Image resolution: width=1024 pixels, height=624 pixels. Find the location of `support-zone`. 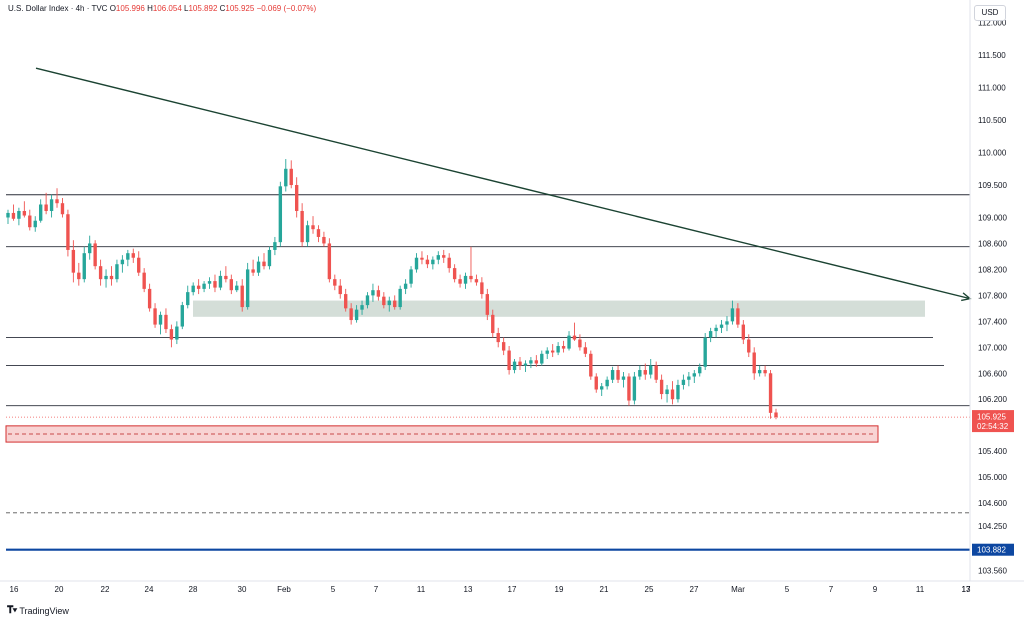

support-zone is located at coordinates (559, 308).